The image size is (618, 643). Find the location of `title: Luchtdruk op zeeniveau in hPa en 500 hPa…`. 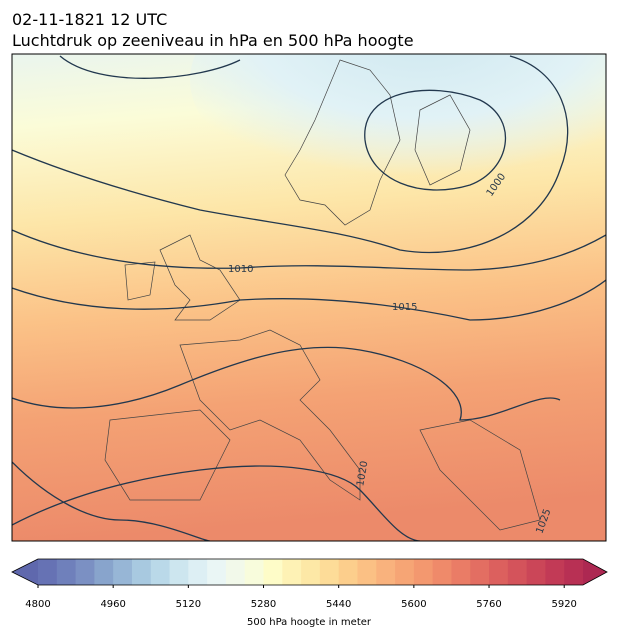

title: Luchtdruk op zeeniveau in hPa en 500 hPa… is located at coordinates (213, 40).